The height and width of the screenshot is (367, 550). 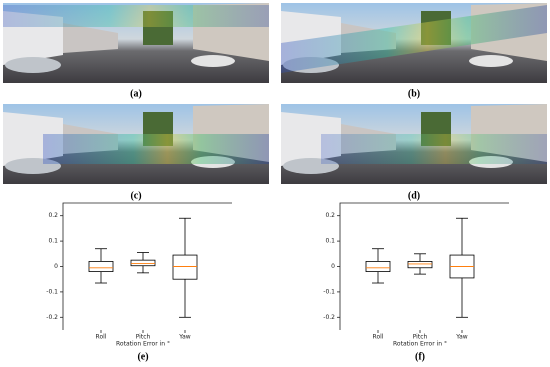 I want to click on image-d, so click(x=414, y=144).